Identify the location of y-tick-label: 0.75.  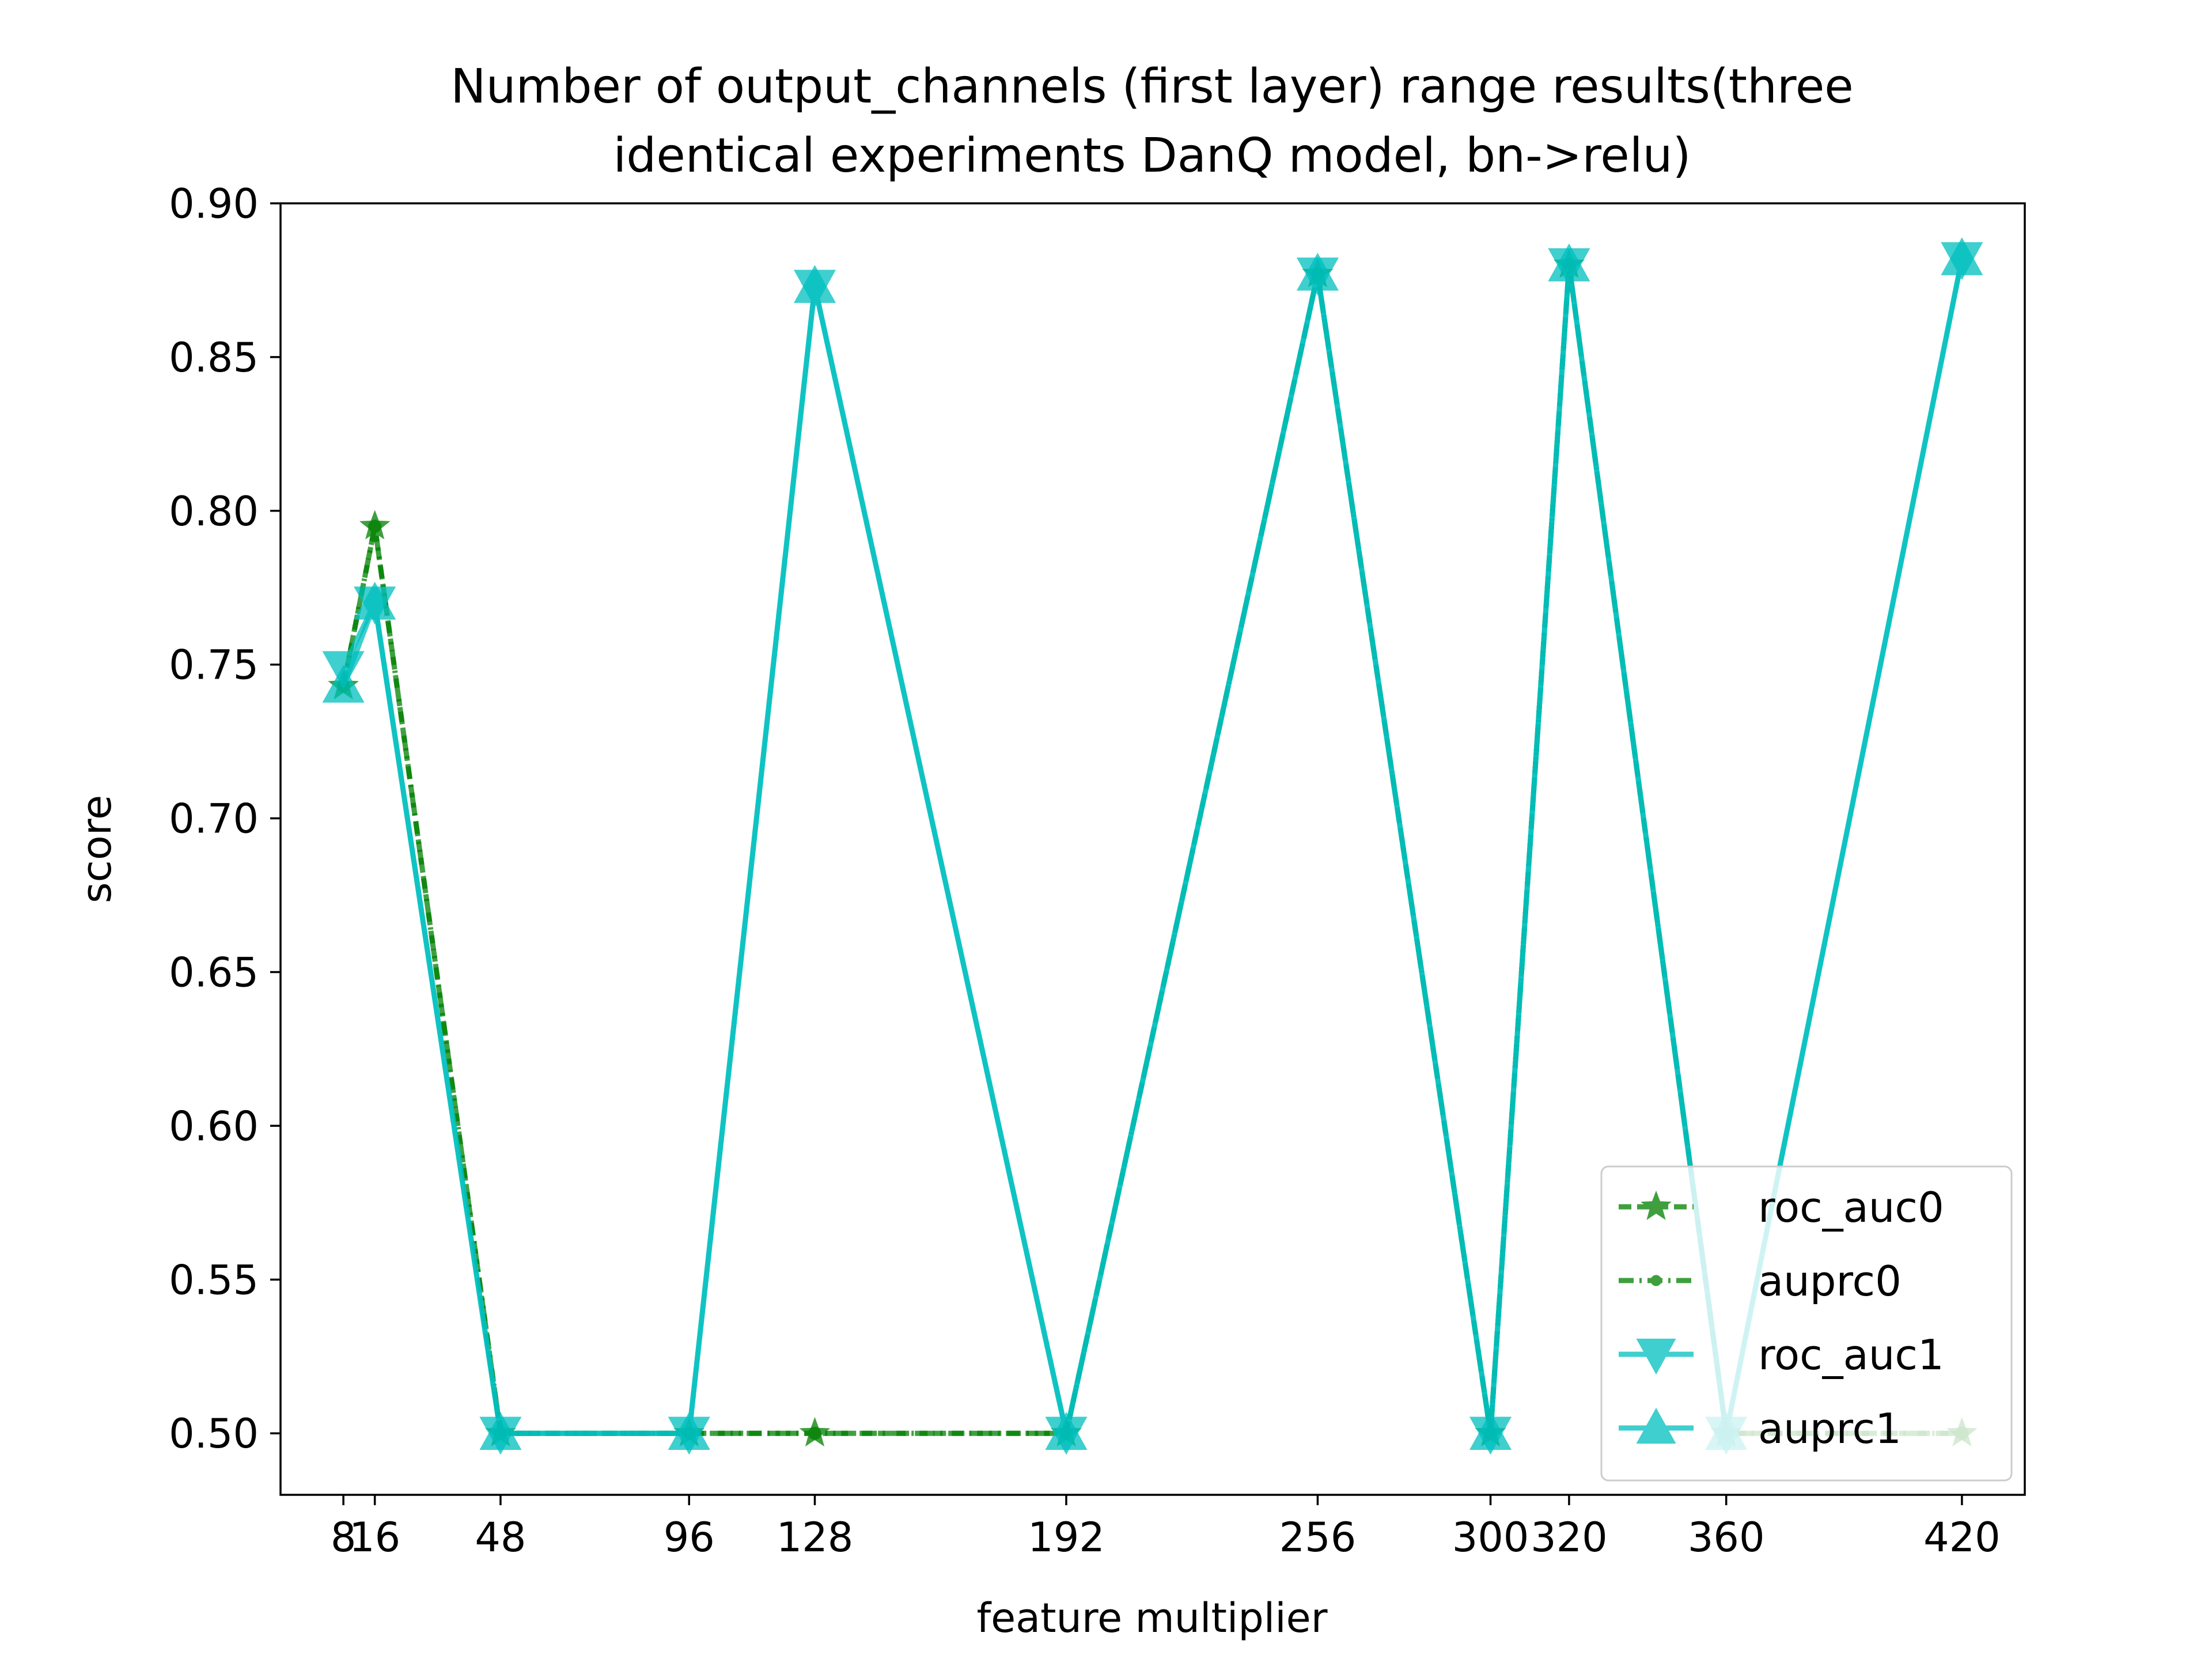
(214, 665).